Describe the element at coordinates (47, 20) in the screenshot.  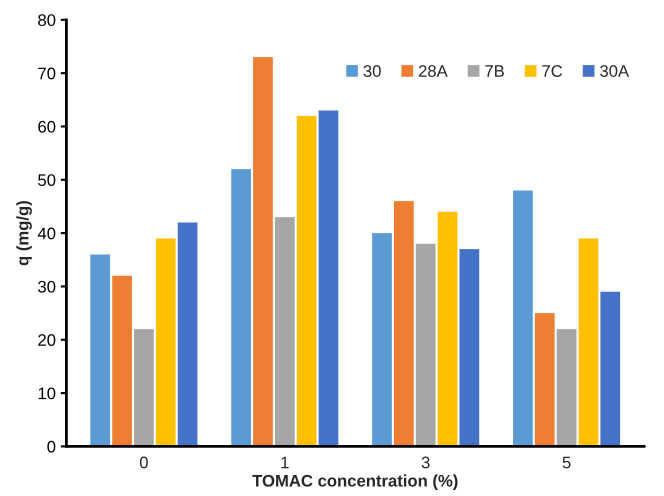
I see `y-tick-label: 80` at that location.